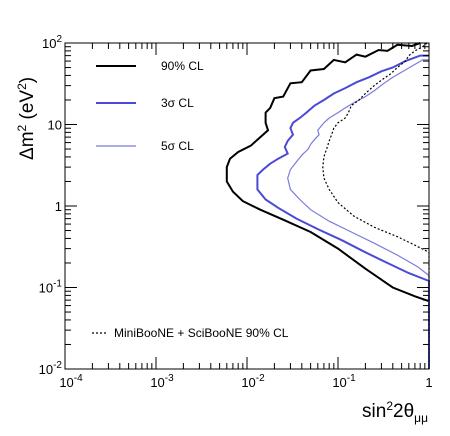 The height and width of the screenshot is (436, 450). Describe the element at coordinates (428, 382) in the screenshot. I see `x-tick-label: 1` at that location.